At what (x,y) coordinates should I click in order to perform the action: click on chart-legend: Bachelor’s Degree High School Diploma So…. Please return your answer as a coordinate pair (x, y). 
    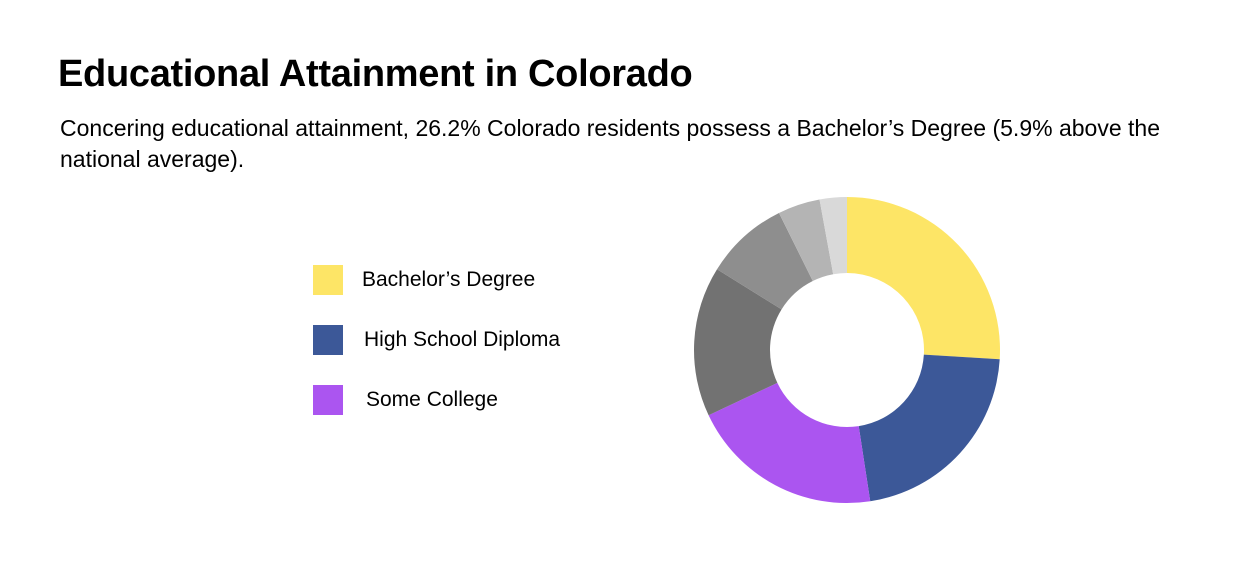
    Looking at the image, I should click on (436, 354).